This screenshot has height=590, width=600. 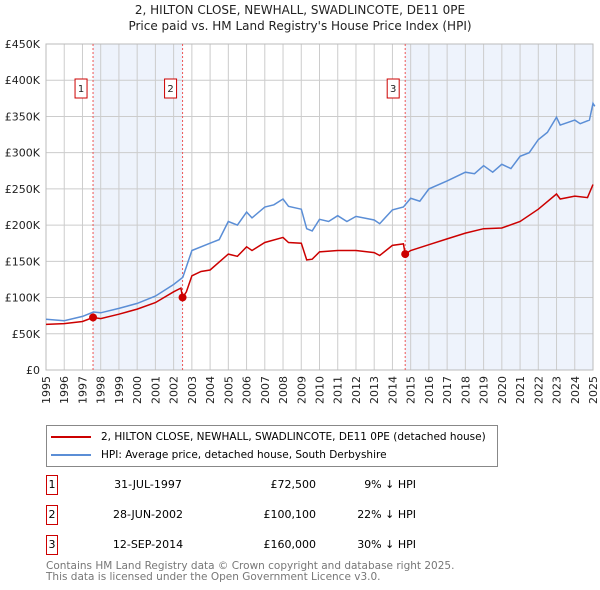 What do you see at coordinates (293, 484) in the screenshot?
I see `sale-price: £72,500` at bounding box center [293, 484].